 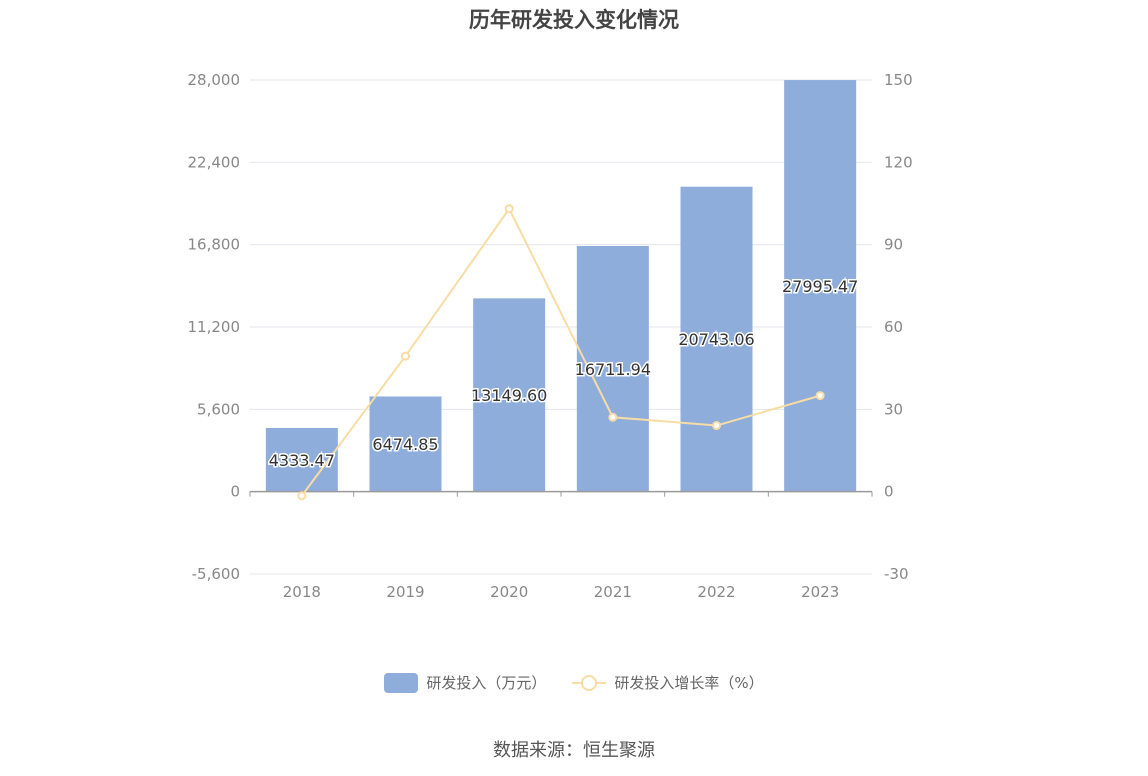 I want to click on bar-data-label: 20743.06, so click(x=716, y=339).